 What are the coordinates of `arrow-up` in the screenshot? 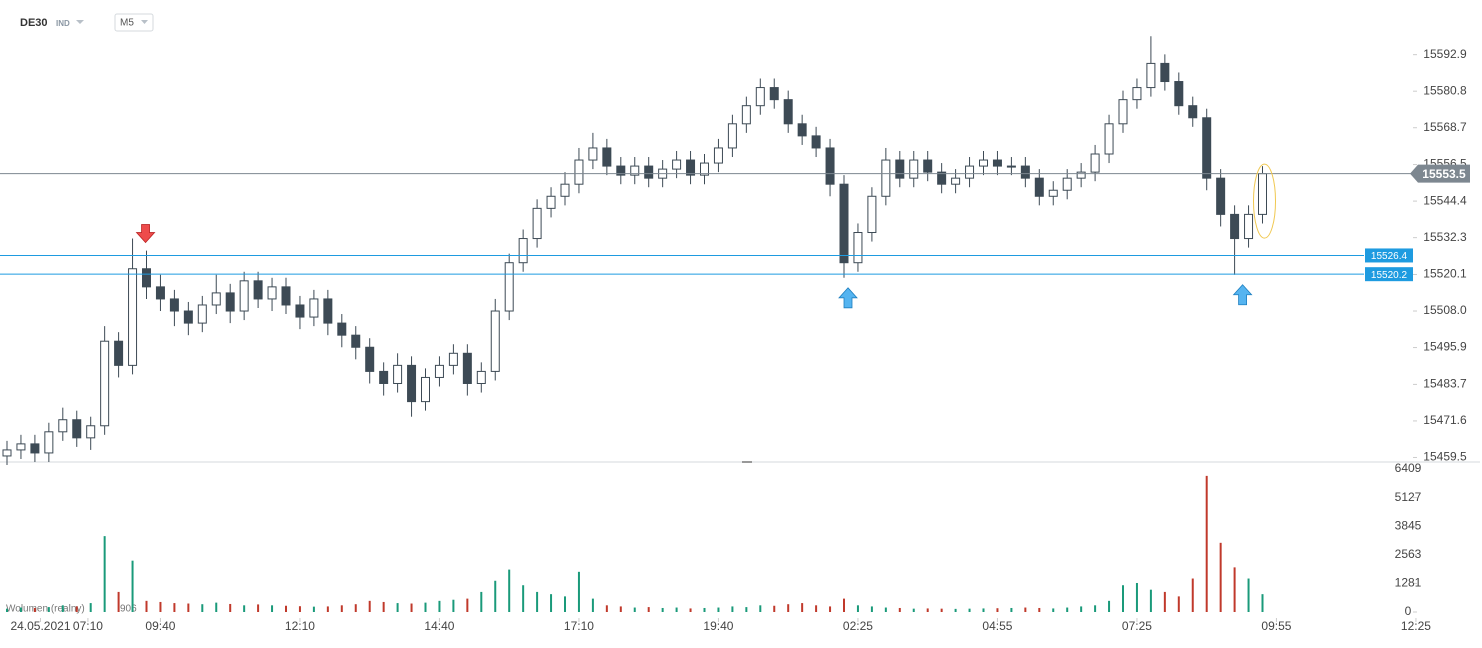 It's located at (1242, 295).